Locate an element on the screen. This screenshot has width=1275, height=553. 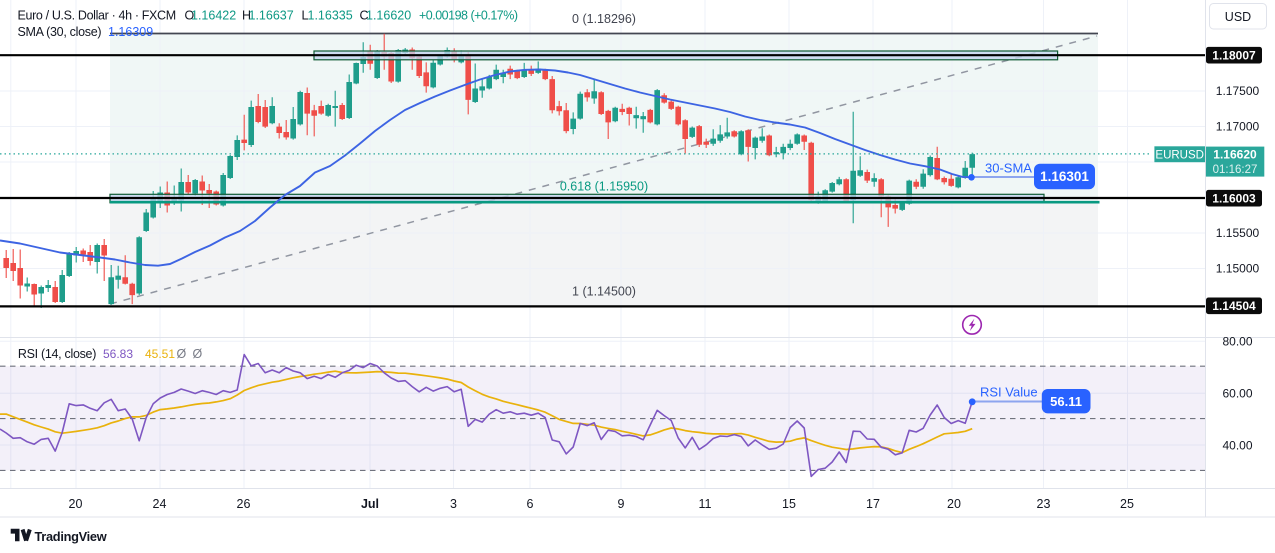
svg-text: 1 (1.14500) is located at coordinates (604, 292).